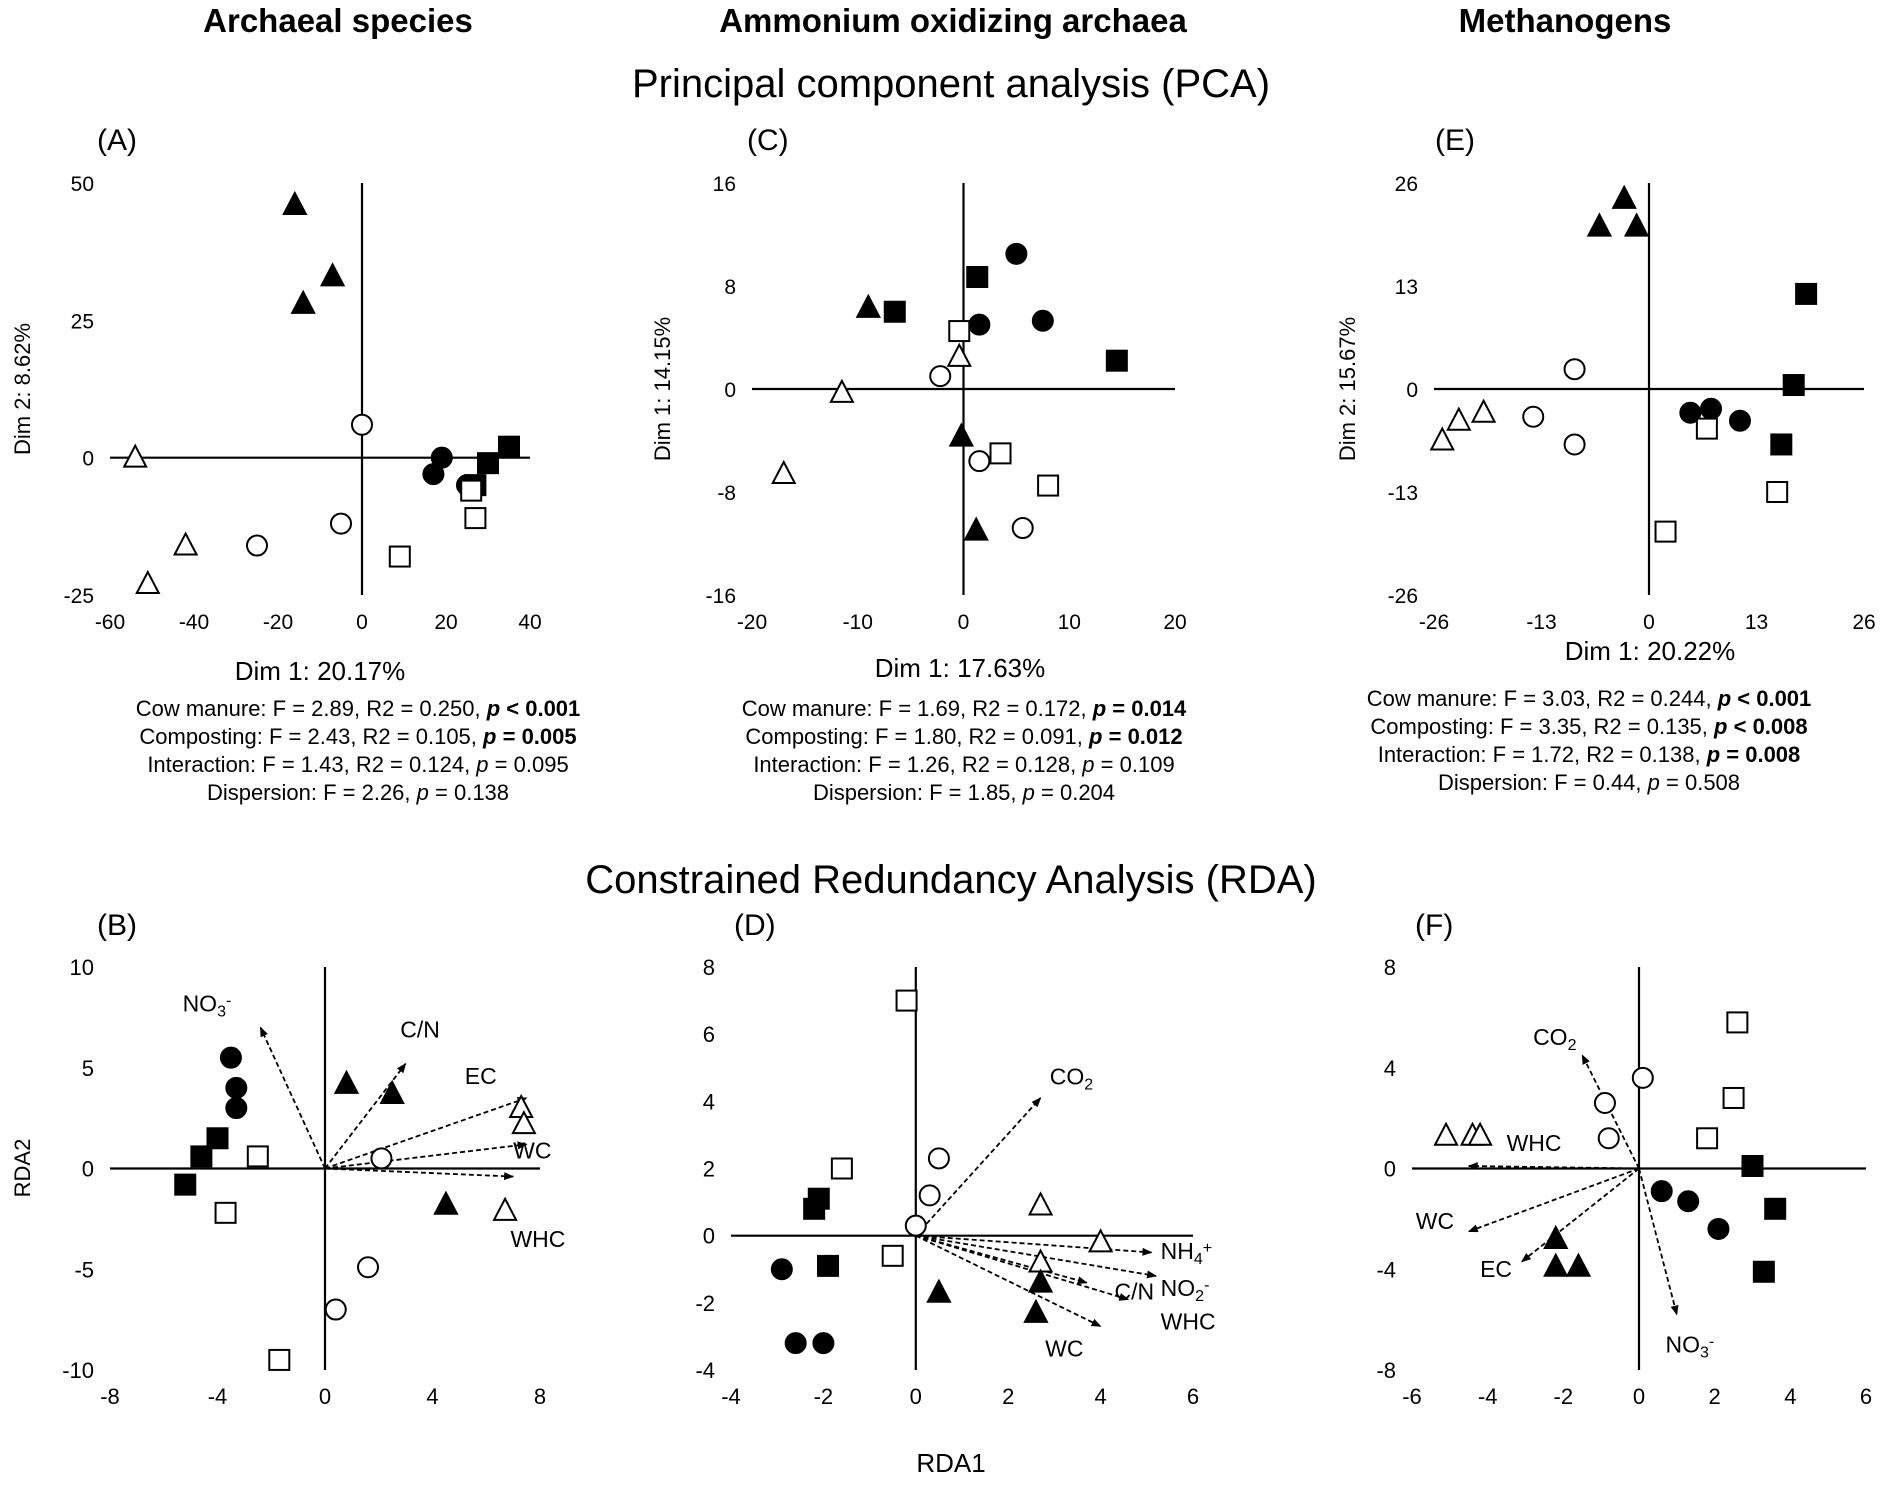  I want to click on x-tick-label: -20, so click(278, 622).